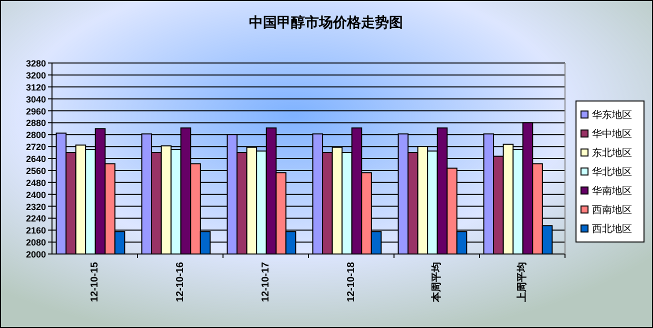 Image resolution: width=653 pixels, height=328 pixels. What do you see at coordinates (612, 134) in the screenshot?
I see `legend-label: 华中地区` at bounding box center [612, 134].